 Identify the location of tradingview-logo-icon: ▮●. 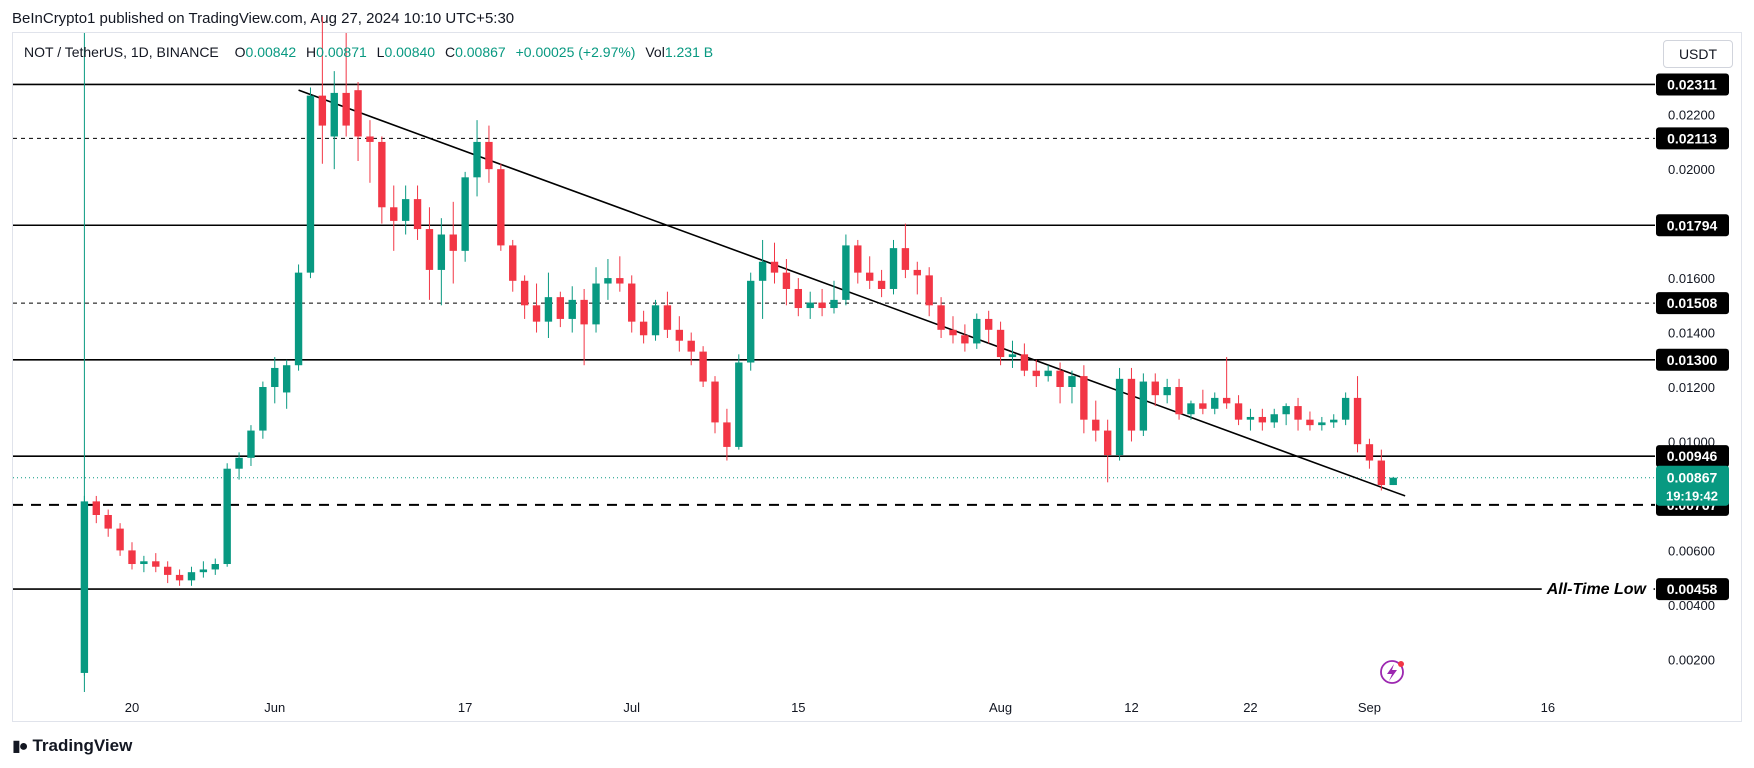
(20, 746).